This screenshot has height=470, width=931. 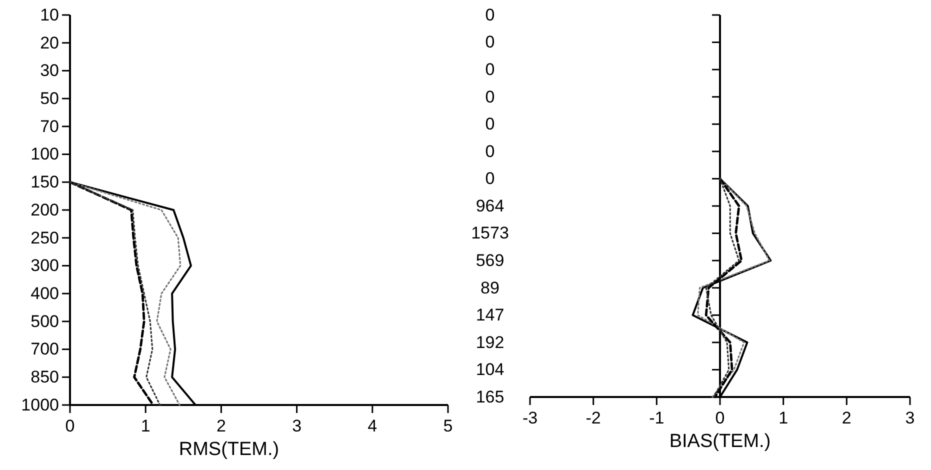 I want to click on y-tick-label: 850, so click(x=44, y=377).